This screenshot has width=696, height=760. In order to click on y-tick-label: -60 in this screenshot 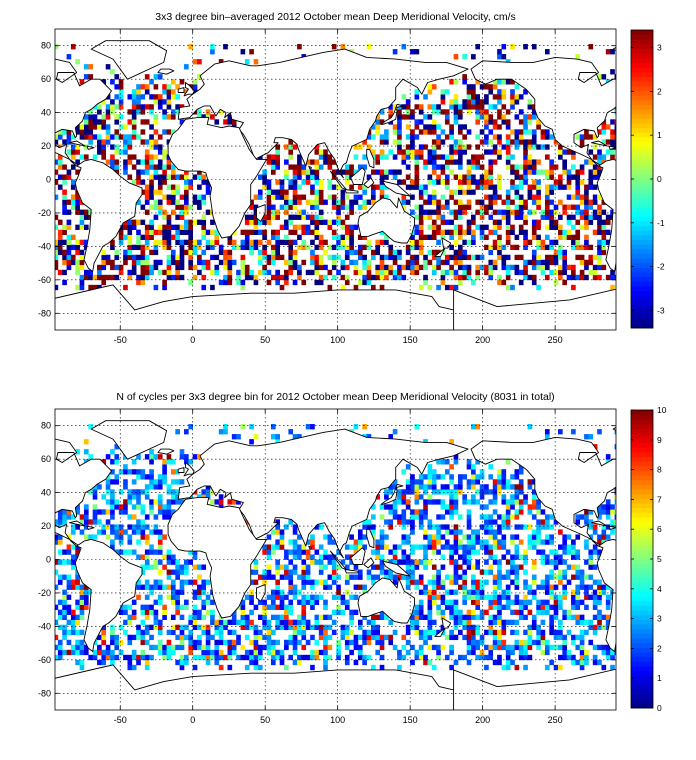, I will do `click(44, 280)`.